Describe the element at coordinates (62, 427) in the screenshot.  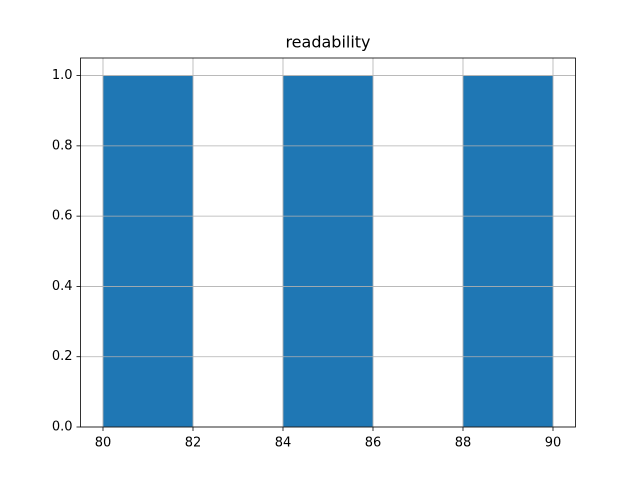
I see `y-tick-label: 0.0` at that location.